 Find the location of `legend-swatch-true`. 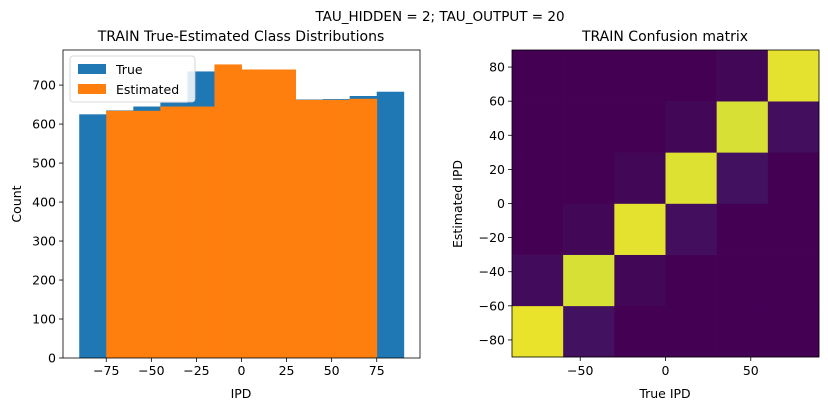

legend-swatch-true is located at coordinates (92, 69).